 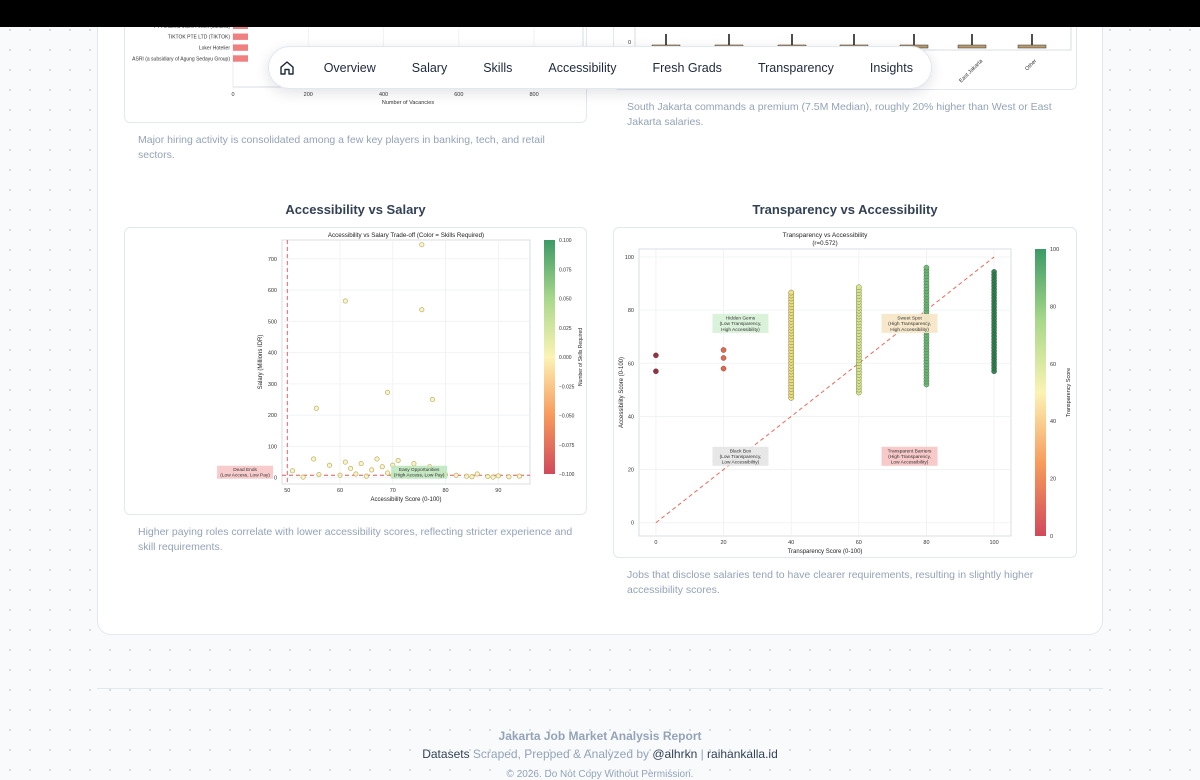 I want to click on footer-author2-link: raihankalla.id, so click(x=742, y=754).